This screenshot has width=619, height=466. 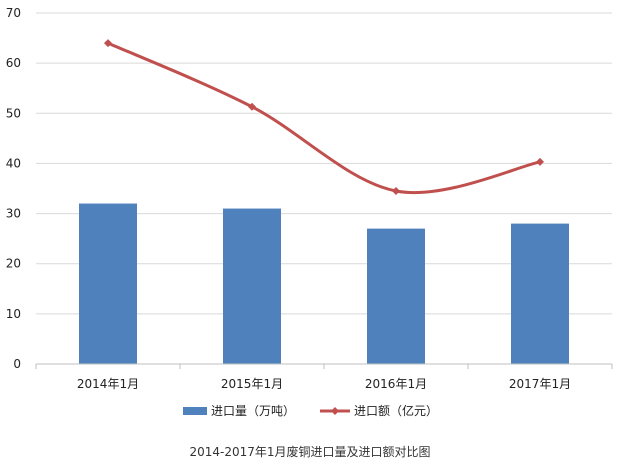 What do you see at coordinates (310, 410) in the screenshot?
I see `legend: 进口量（万吨） 进口额（亿元）` at bounding box center [310, 410].